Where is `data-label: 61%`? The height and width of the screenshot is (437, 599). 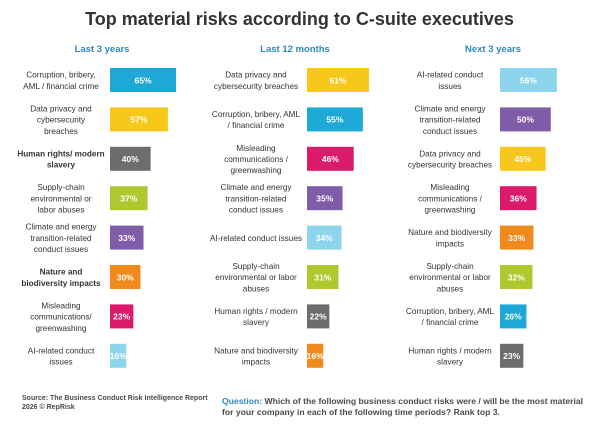
data-label: 61% is located at coordinates (337, 80).